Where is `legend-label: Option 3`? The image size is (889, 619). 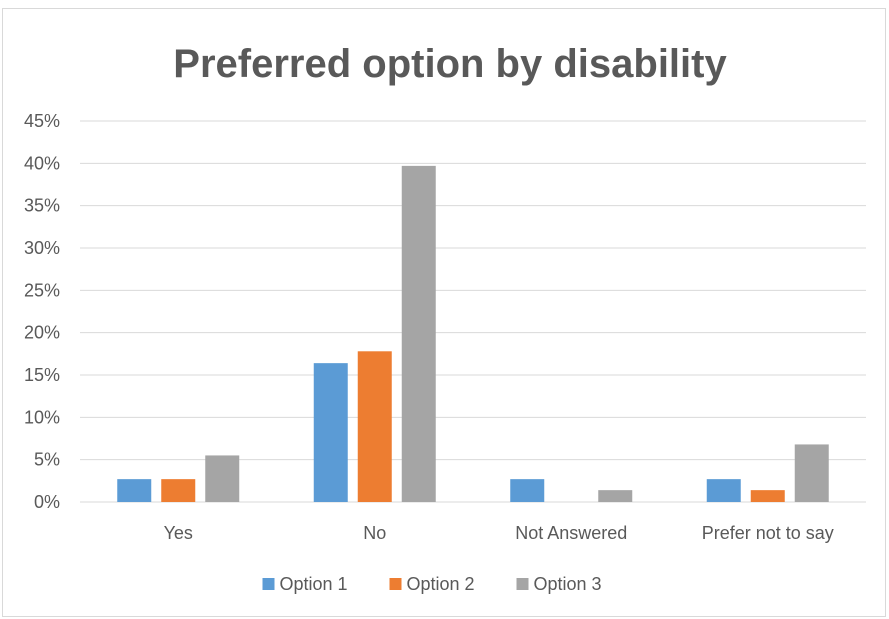
legend-label: Option 3 is located at coordinates (568, 584).